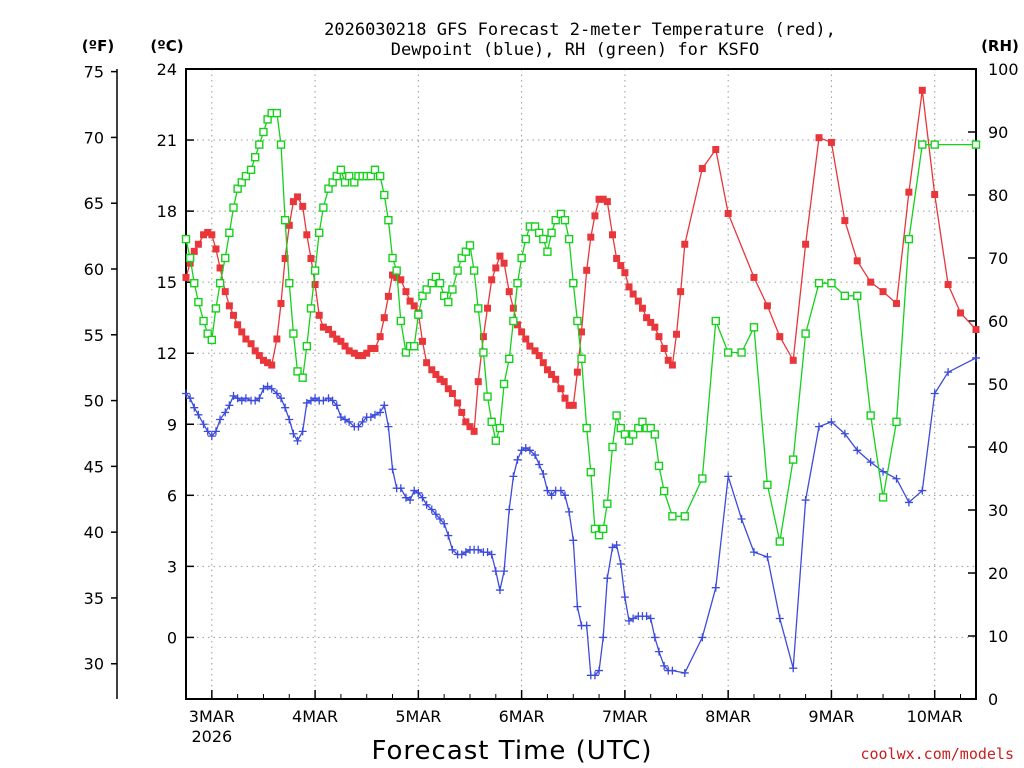  Describe the element at coordinates (1000, 46) in the screenshot. I see `rh-unit-label: (RH)` at that location.